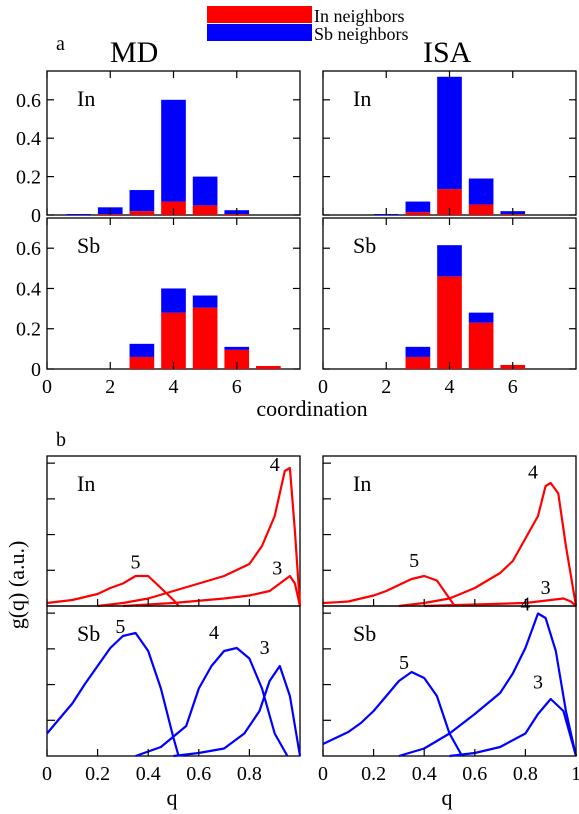 The width and height of the screenshot is (579, 814). I want to click on panel-a-letter: a, so click(60, 44).